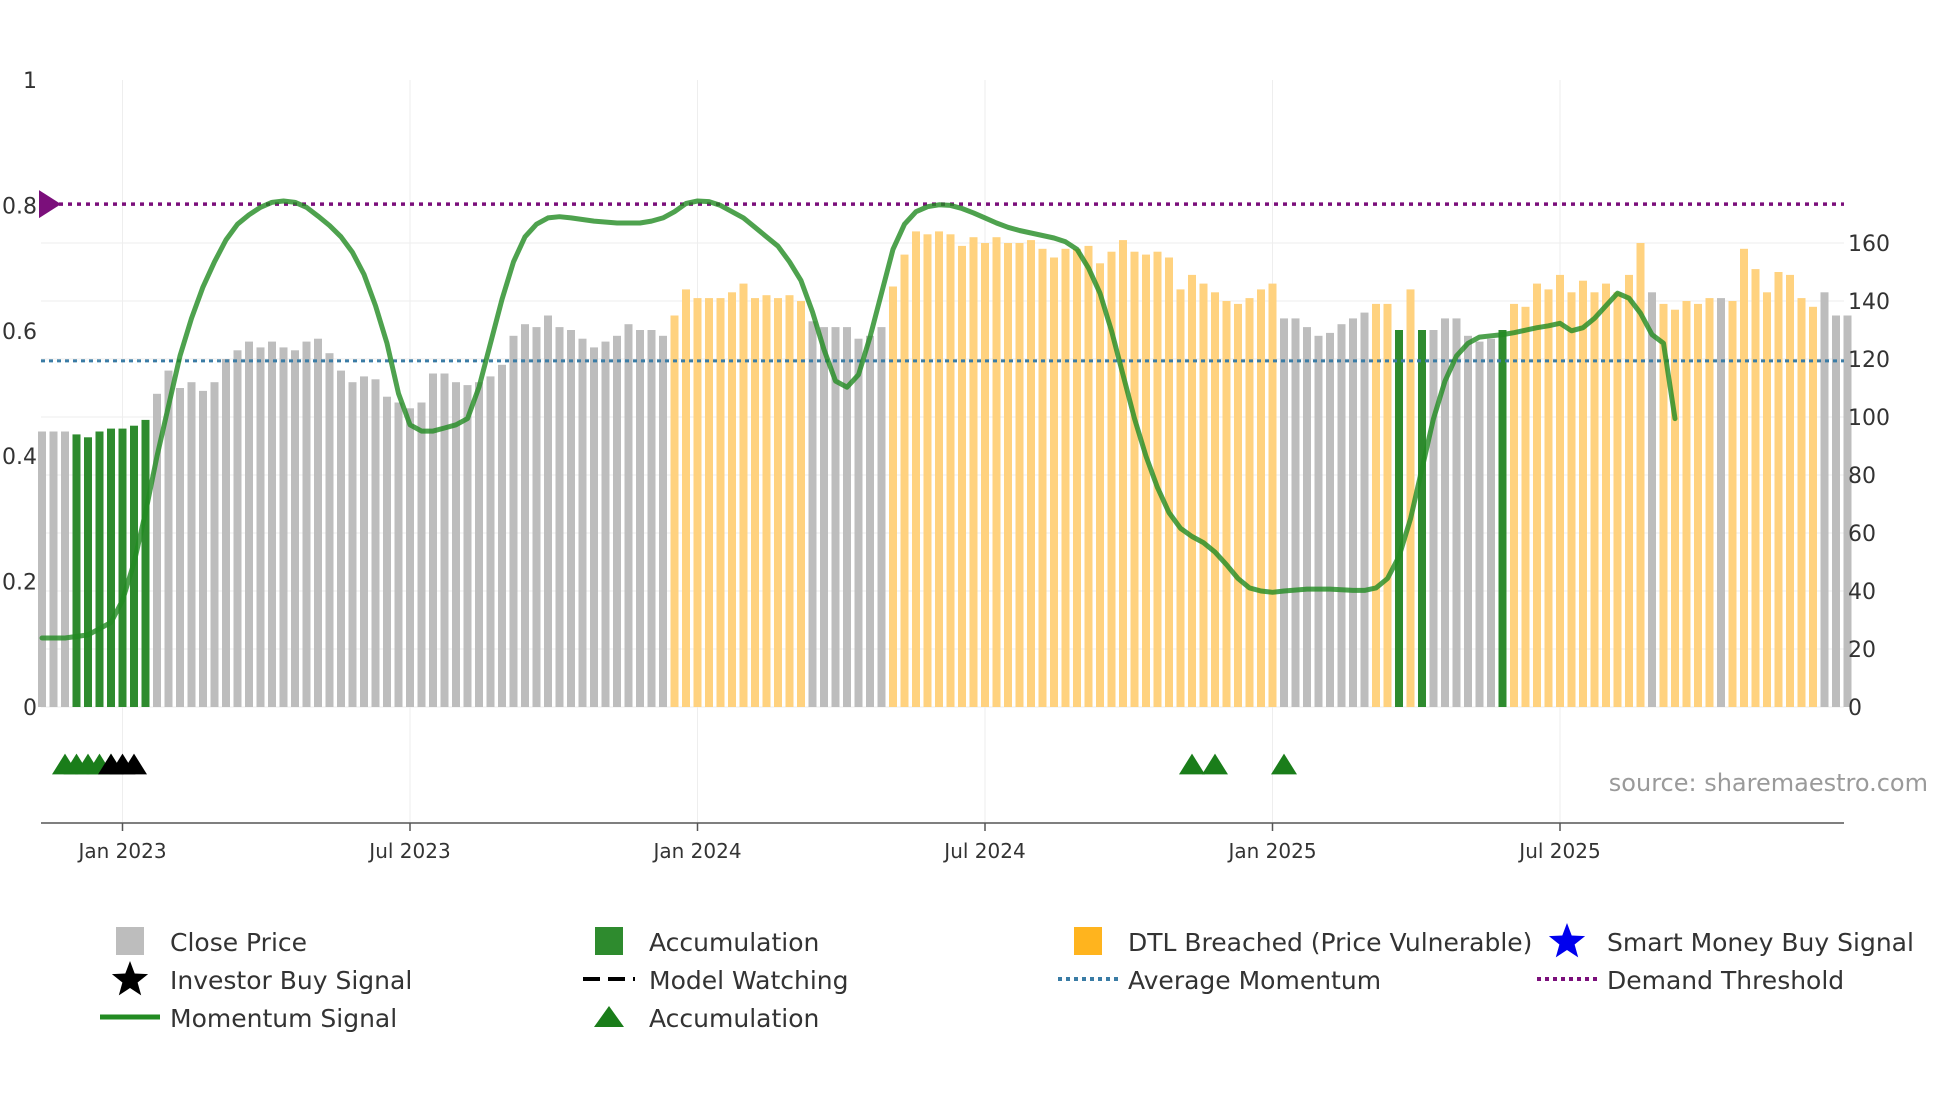  Describe the element at coordinates (291, 980) in the screenshot. I see `legend-label: Investor Buy Signal` at that location.